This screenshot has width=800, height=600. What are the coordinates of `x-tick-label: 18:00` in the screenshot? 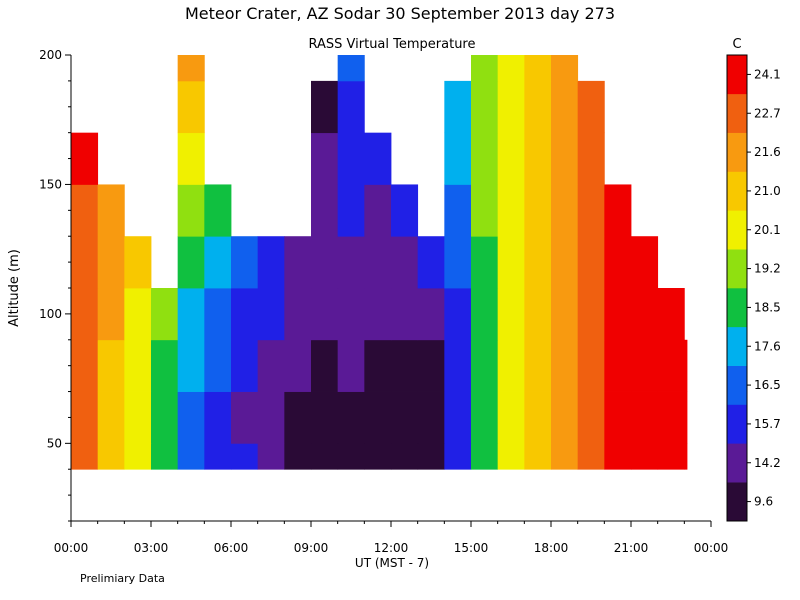 It's located at (551, 548).